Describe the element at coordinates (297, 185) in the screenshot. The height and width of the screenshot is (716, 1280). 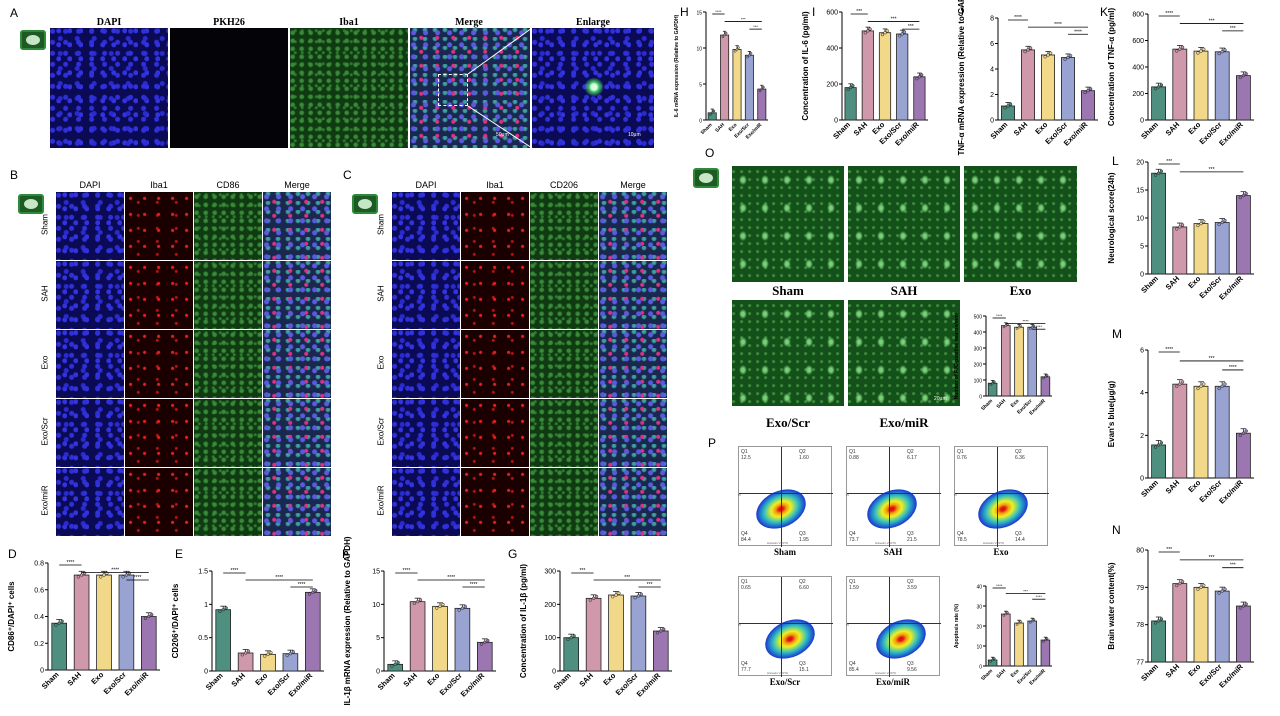
I see `panelB-header-3: Merge` at that location.